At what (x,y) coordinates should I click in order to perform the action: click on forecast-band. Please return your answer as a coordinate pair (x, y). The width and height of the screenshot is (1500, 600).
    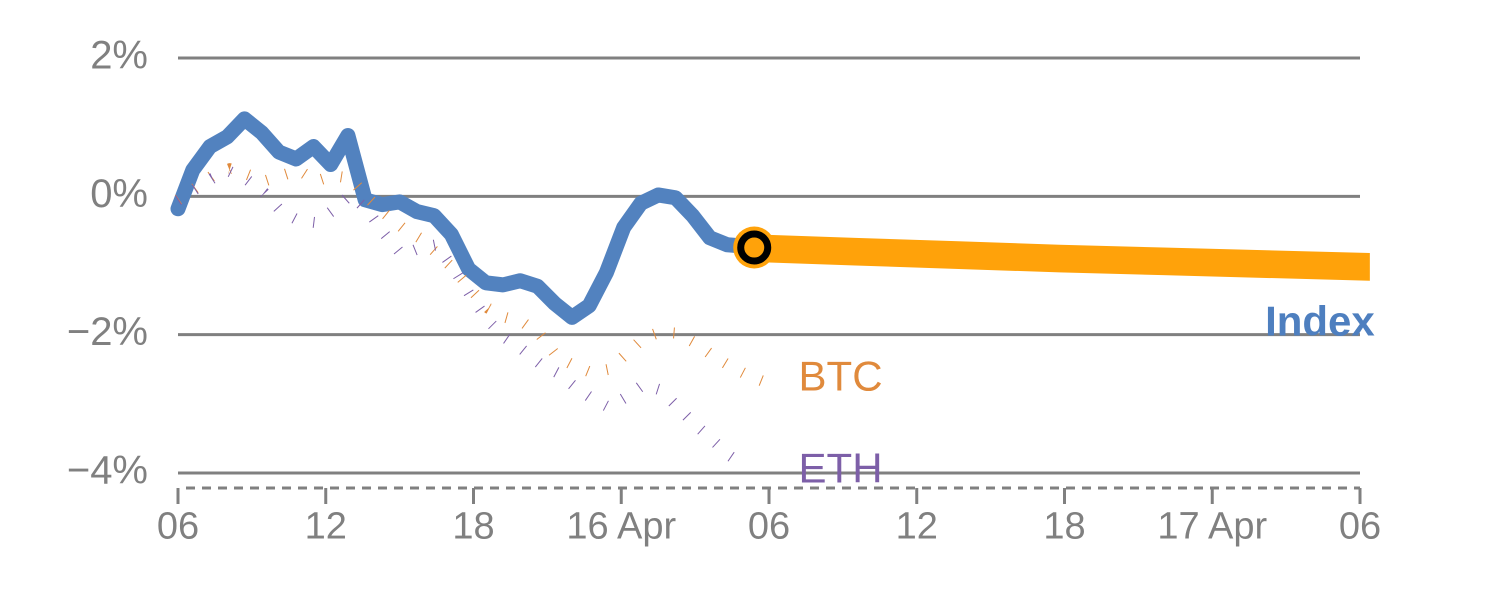
    Looking at the image, I should click on (1062, 257).